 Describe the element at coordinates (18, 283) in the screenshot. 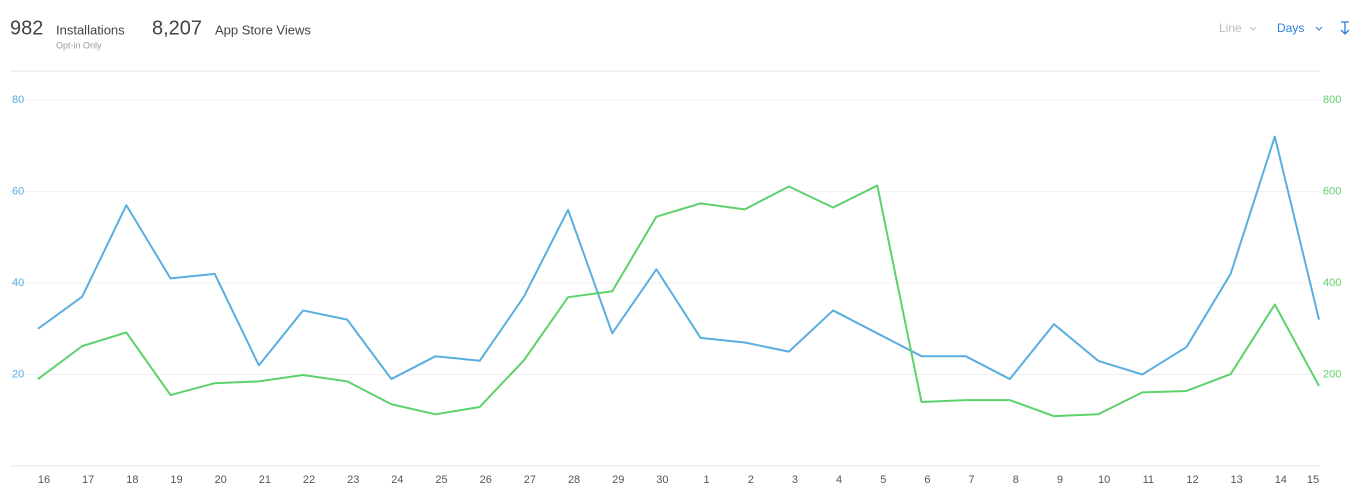

I see `y-tick-label: 40` at that location.